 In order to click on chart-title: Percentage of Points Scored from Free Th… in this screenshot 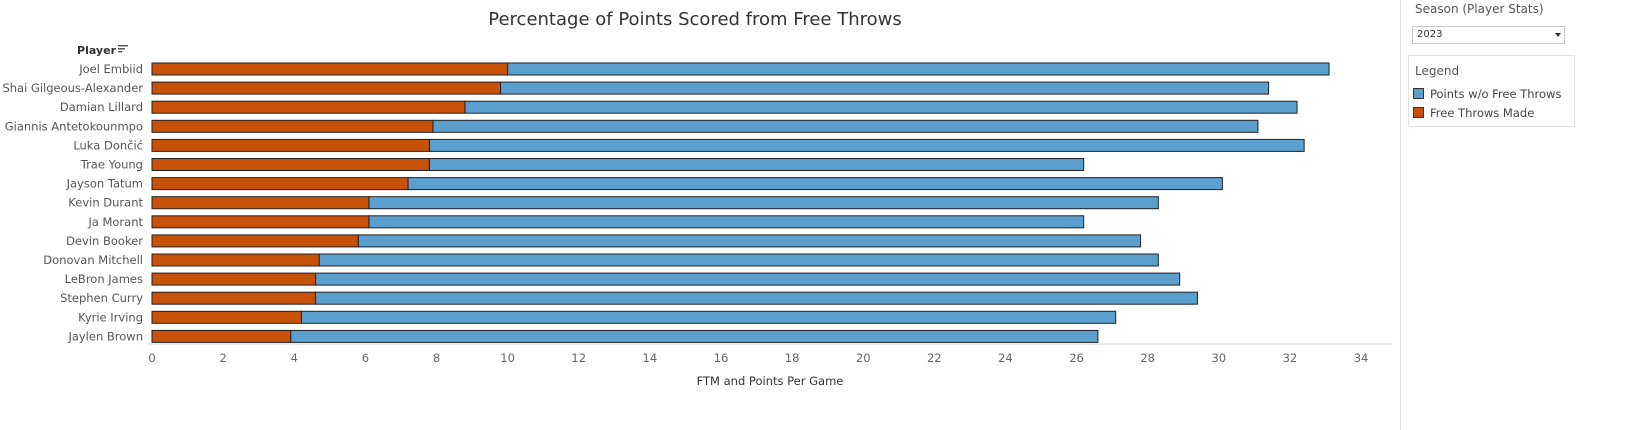, I will do `click(694, 19)`.